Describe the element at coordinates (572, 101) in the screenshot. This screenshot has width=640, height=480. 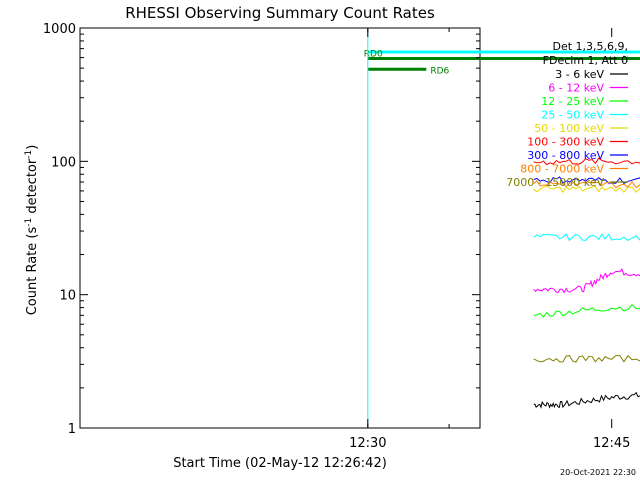
I see `legend-entry-label: 12 - 25 keV` at that location.